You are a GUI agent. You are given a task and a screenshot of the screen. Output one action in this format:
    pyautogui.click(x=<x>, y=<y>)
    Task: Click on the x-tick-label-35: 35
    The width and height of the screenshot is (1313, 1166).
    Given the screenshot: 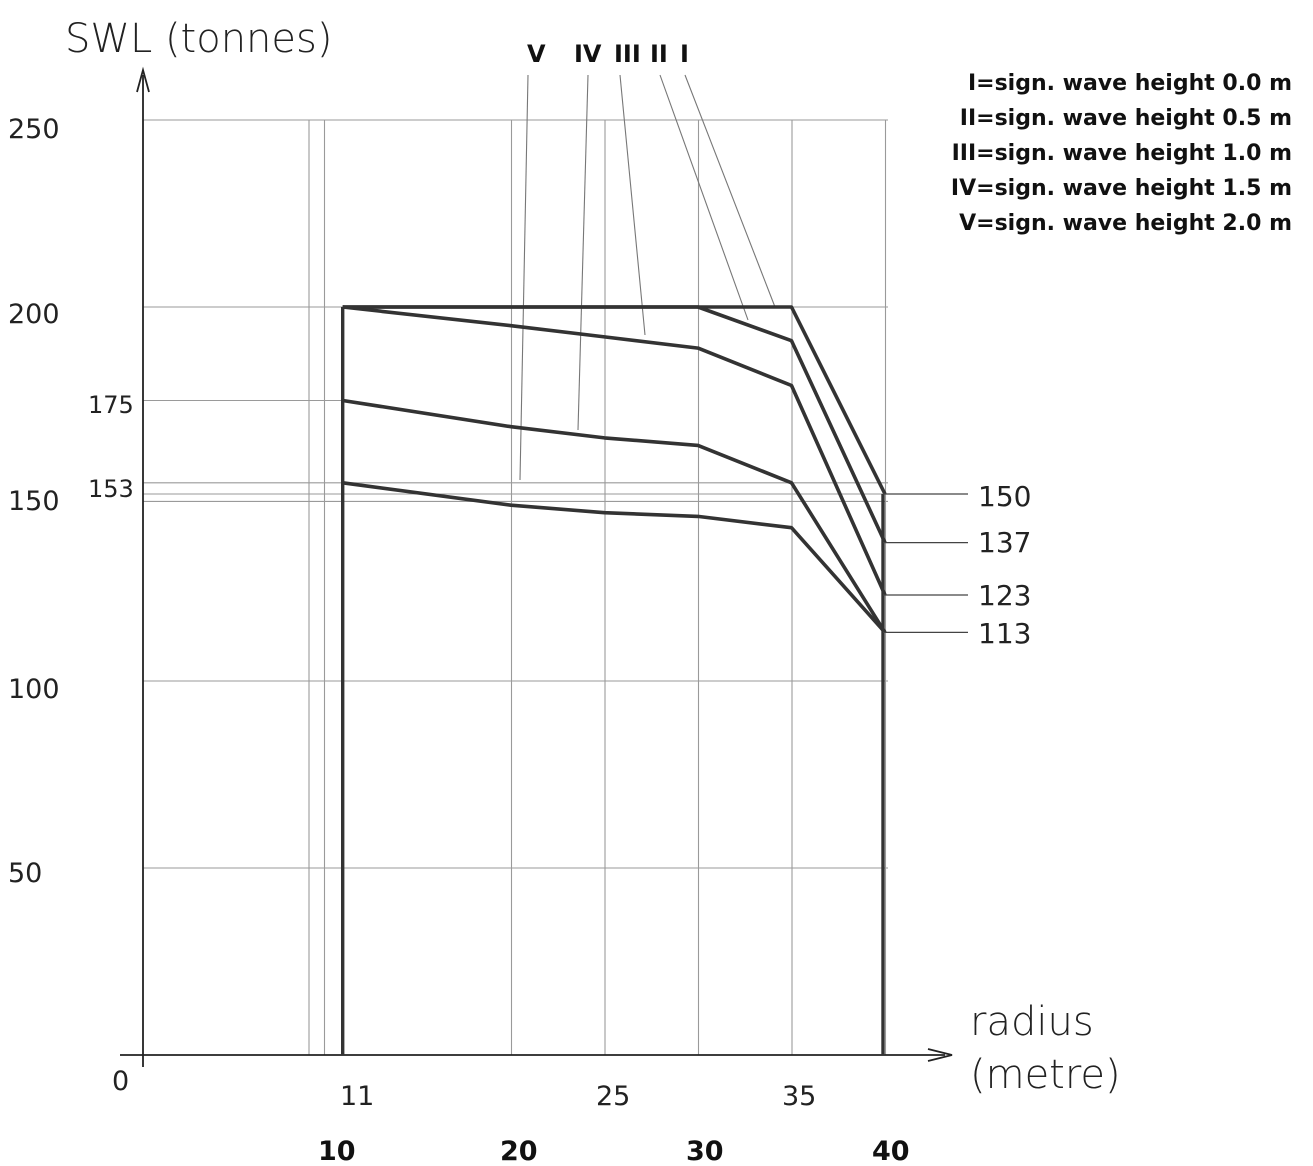 What is the action you would take?
    pyautogui.click(x=799, y=1096)
    